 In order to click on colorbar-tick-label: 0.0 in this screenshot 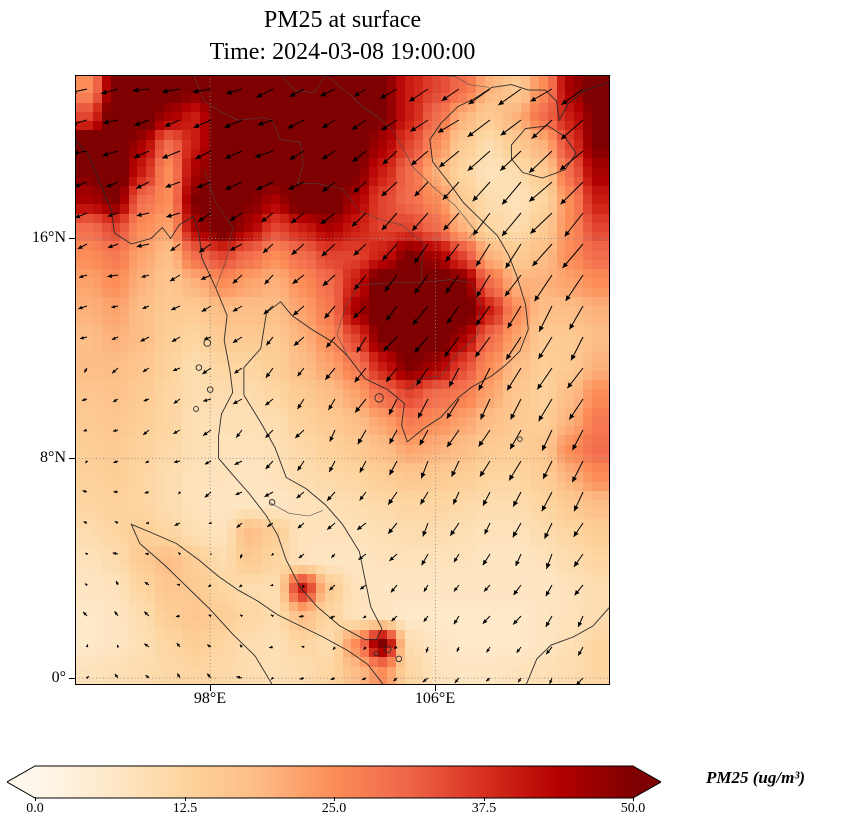, I will do `click(35, 808)`.